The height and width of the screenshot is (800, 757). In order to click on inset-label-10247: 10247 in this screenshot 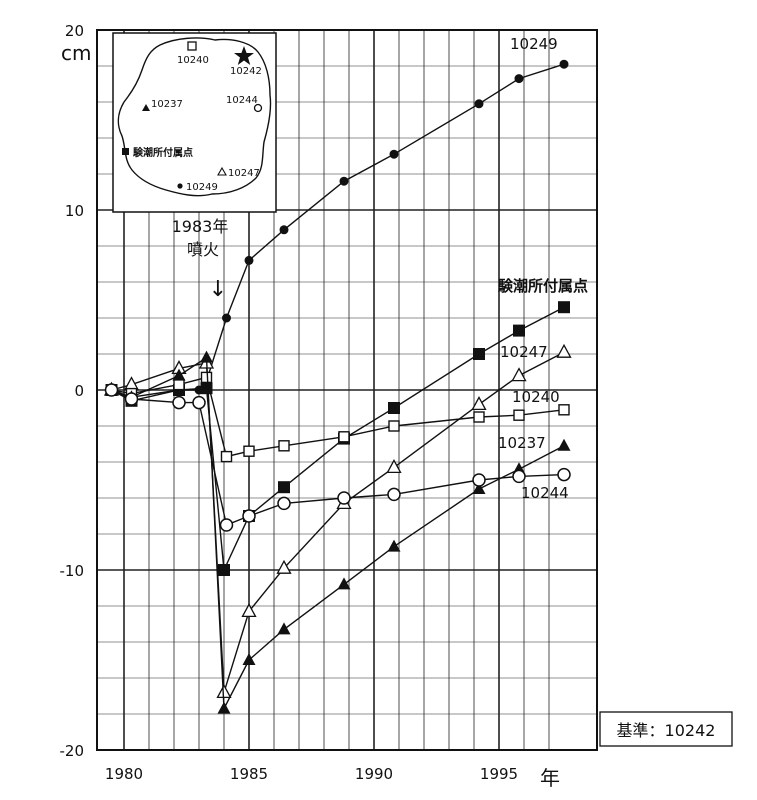, I will do `click(244, 173)`.